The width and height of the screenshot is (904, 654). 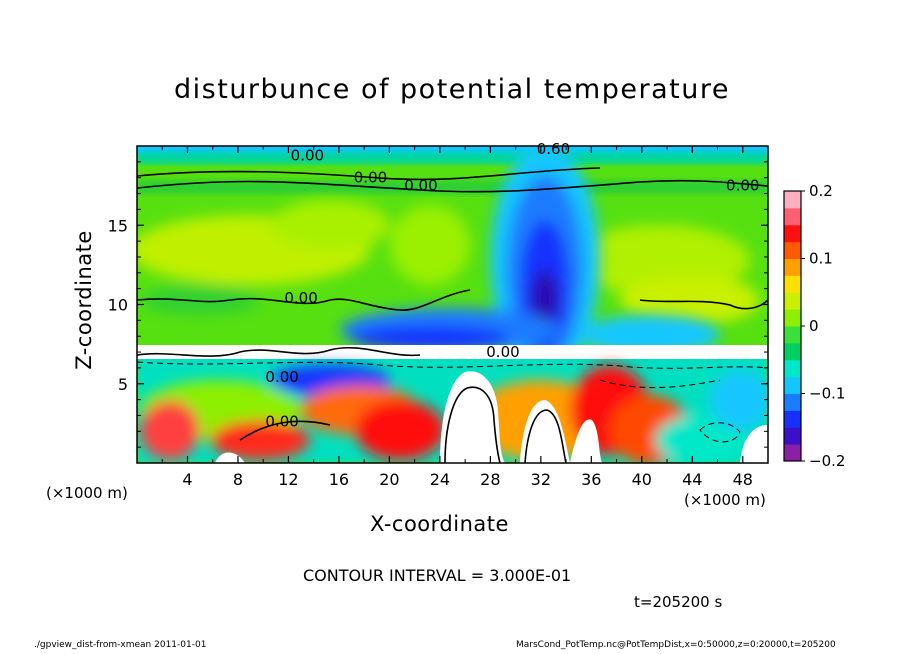 I want to click on colorbar-tick-label: −0.1, so click(x=827, y=394).